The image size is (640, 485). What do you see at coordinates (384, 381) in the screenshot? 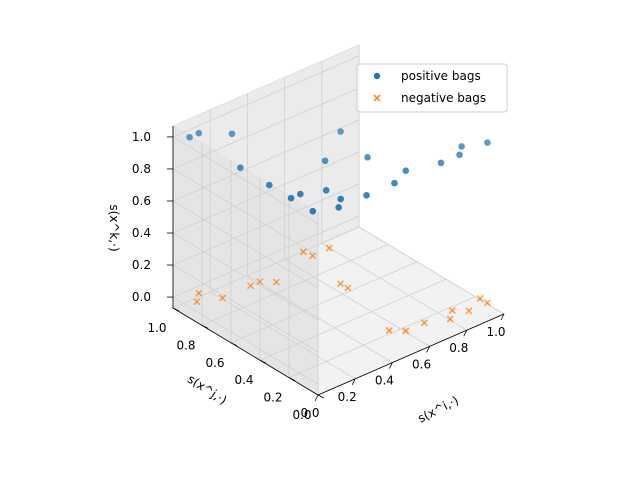
I see `x-tick-label: 0.4` at bounding box center [384, 381].